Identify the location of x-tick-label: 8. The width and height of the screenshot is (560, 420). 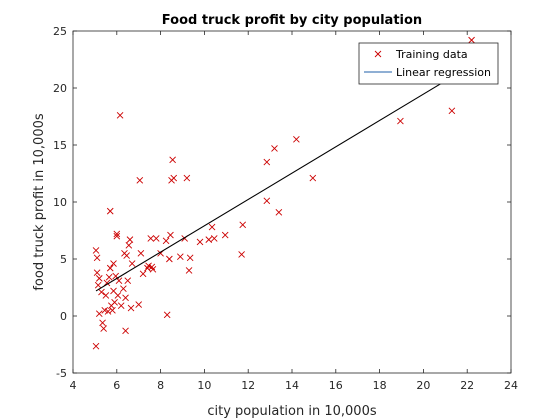
(160, 385).